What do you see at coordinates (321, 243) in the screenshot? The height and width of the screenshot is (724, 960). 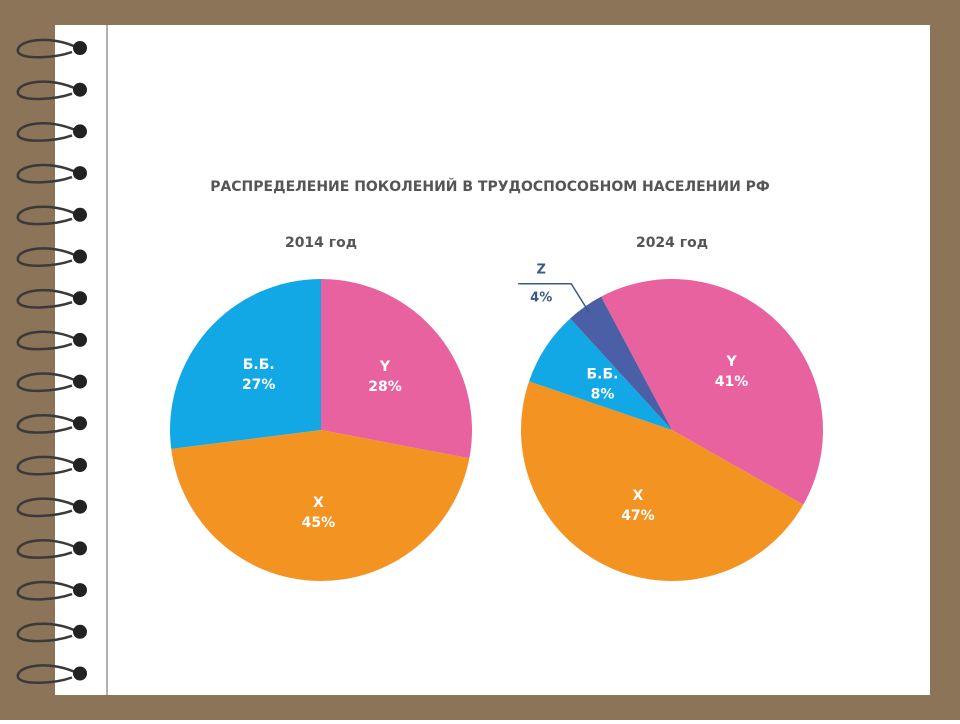 I see `pie-title: 2014 год` at bounding box center [321, 243].